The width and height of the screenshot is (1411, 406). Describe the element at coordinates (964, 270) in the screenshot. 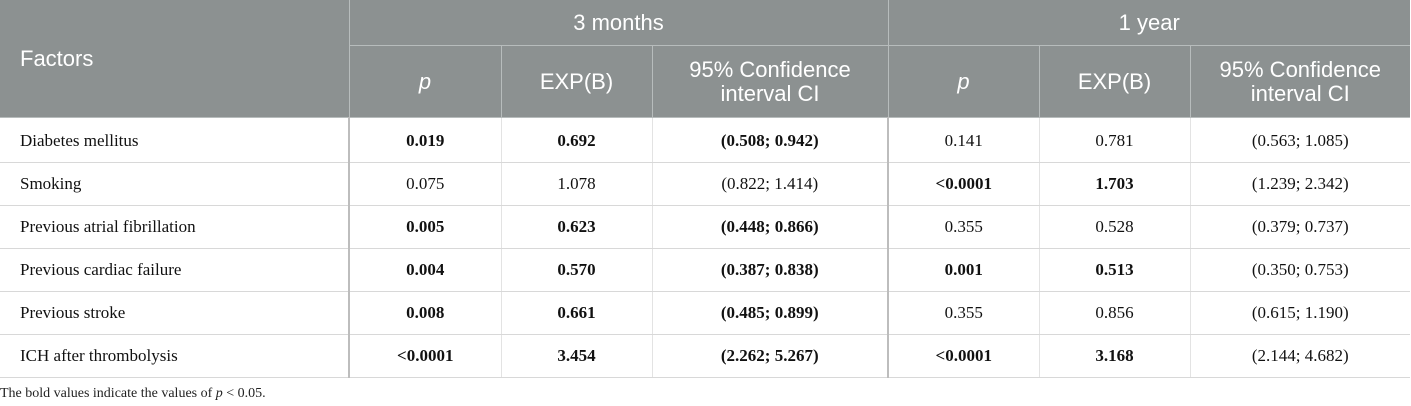

I see `cell-p-1y: 0.001` at that location.